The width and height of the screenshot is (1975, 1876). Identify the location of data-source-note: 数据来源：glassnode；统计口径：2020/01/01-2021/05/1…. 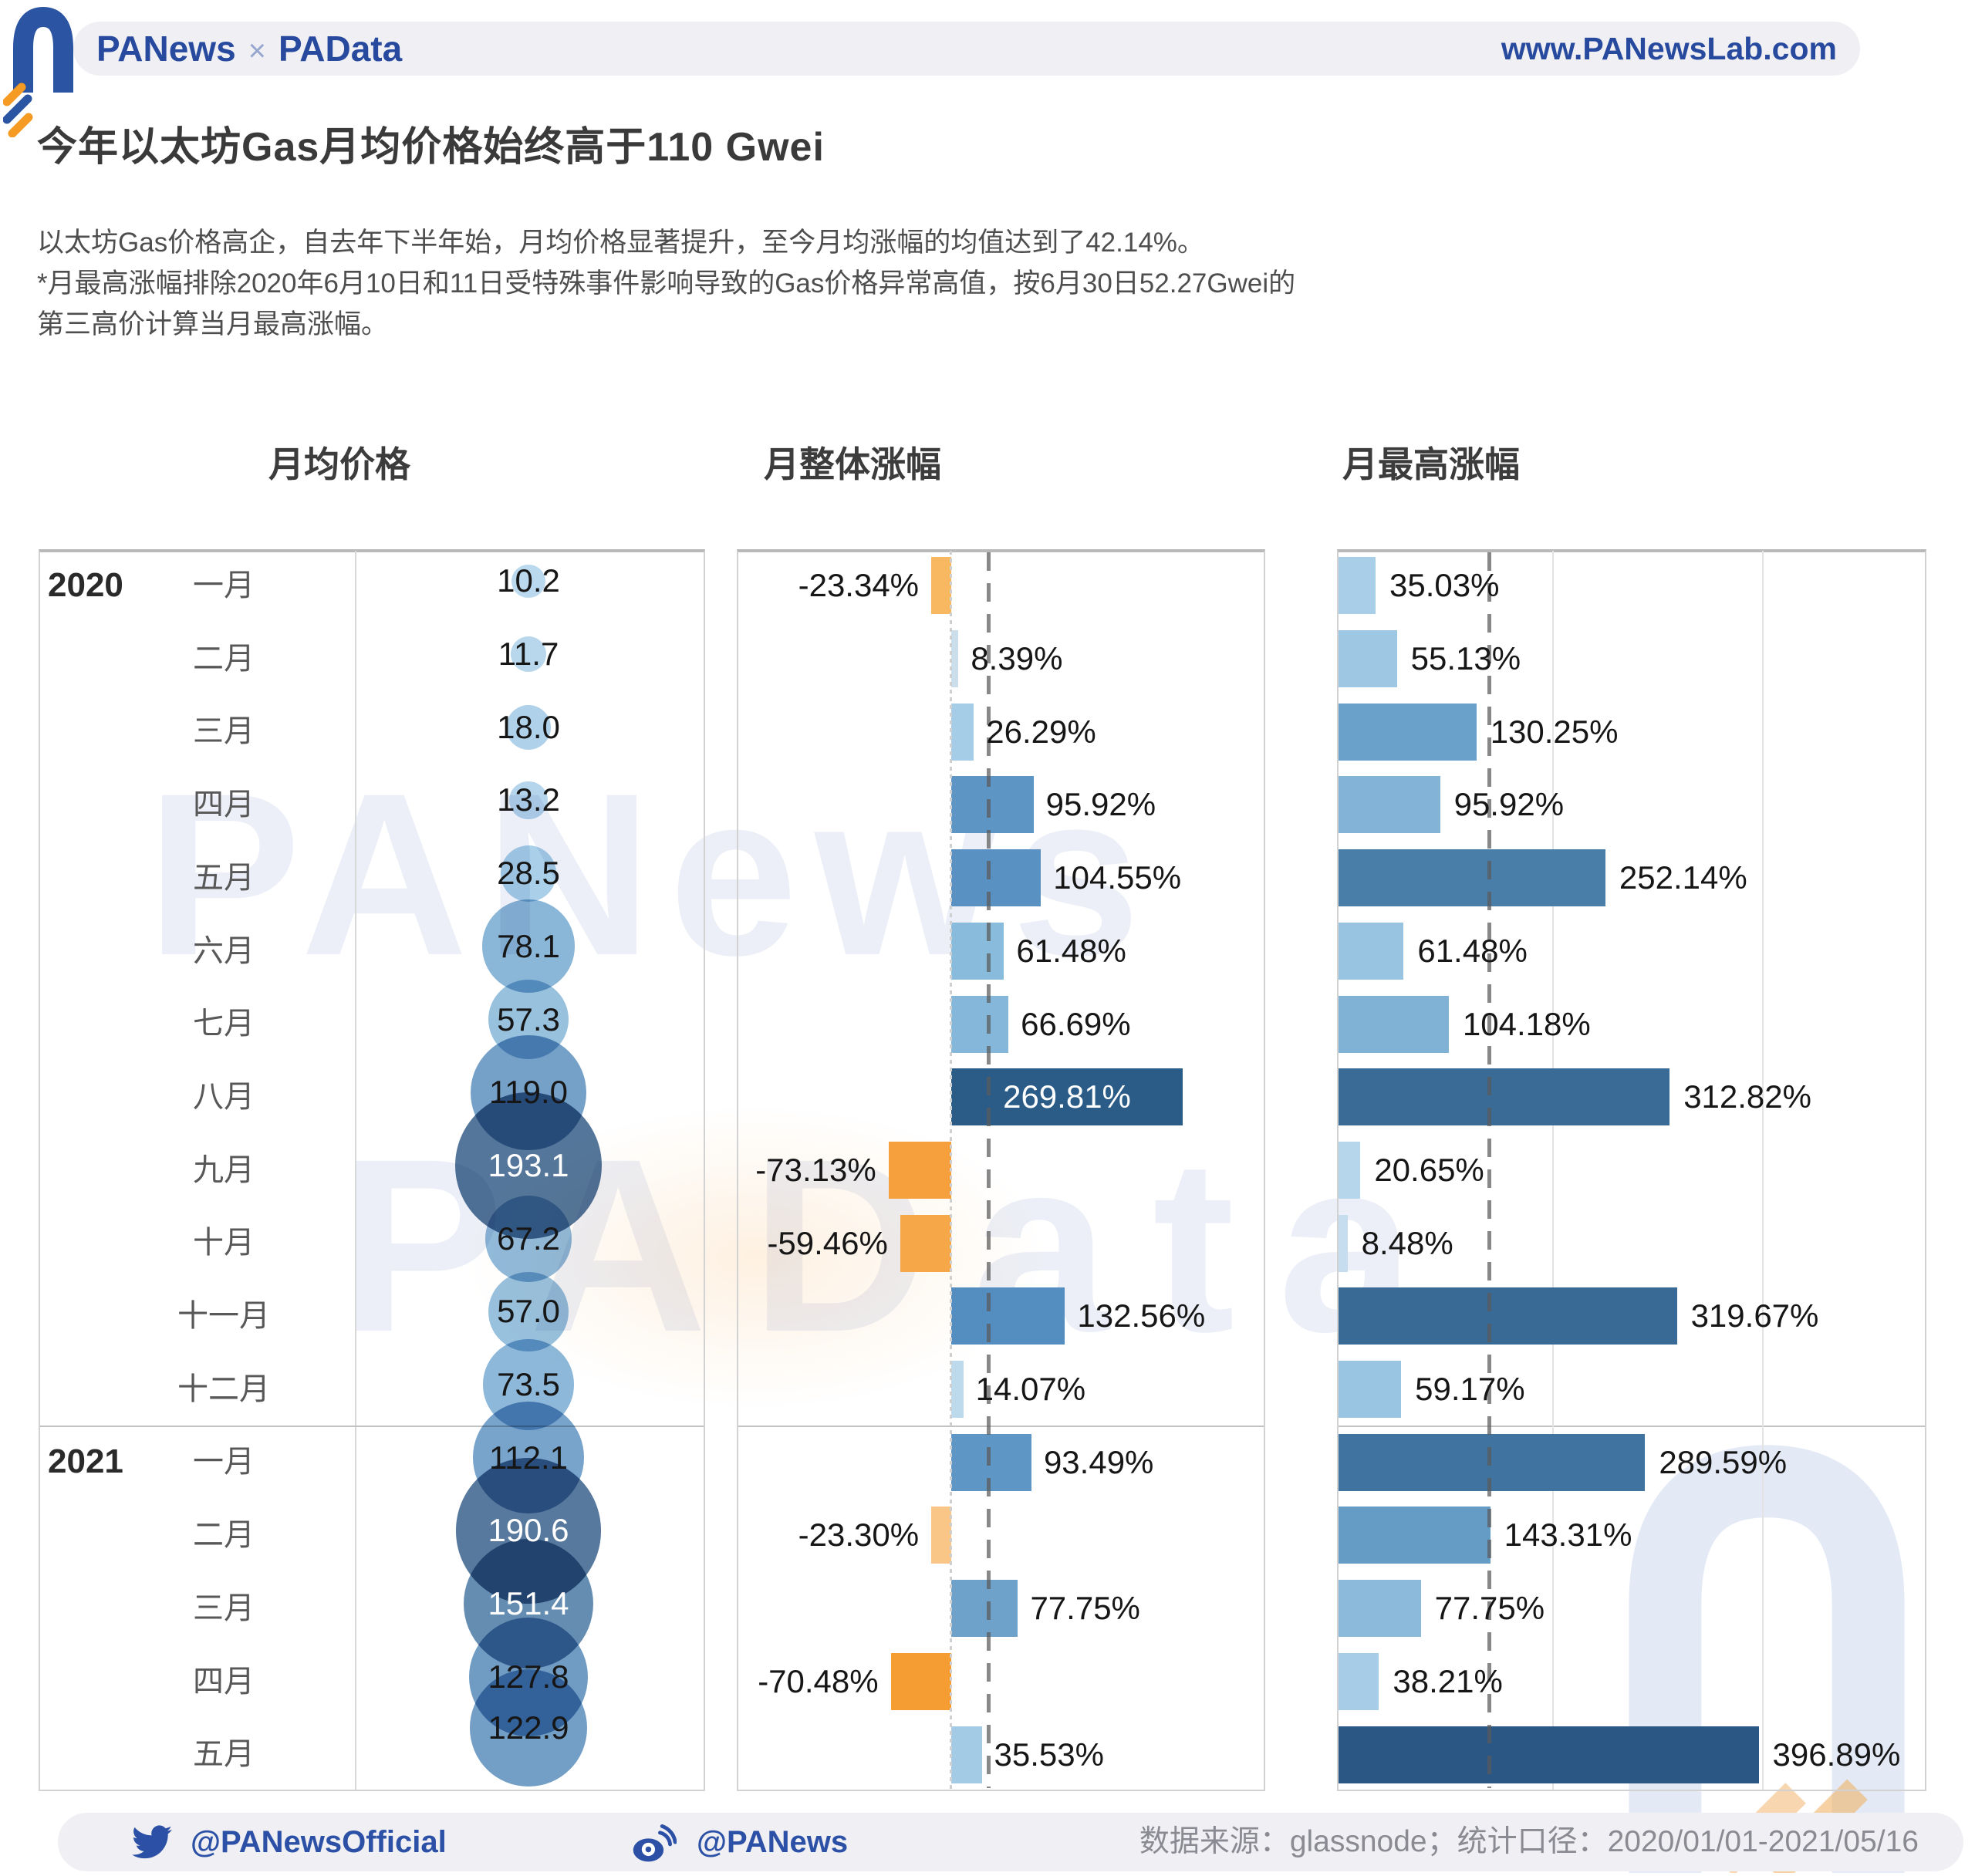
(1529, 1842).